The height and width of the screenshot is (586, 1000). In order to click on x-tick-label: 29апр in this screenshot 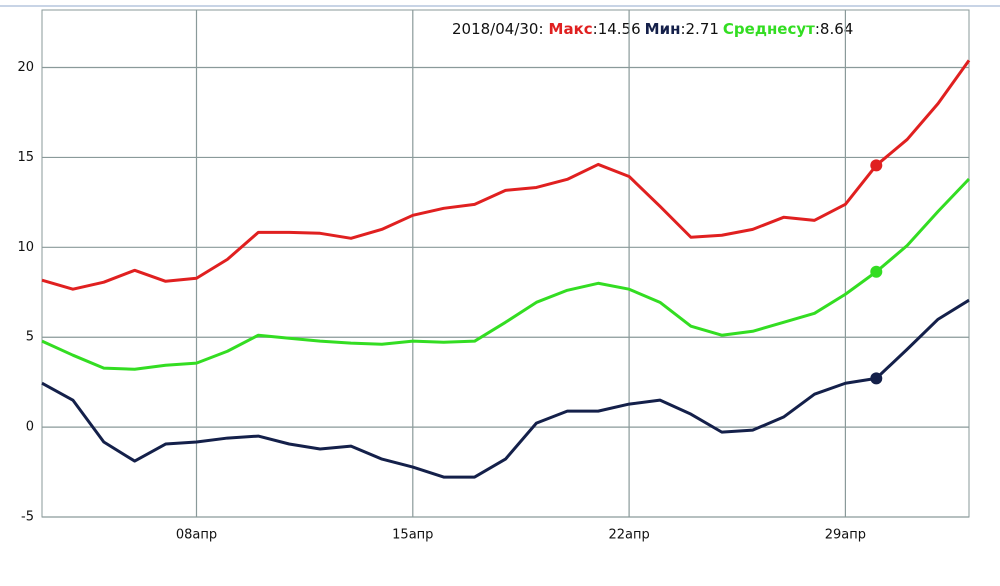, I will do `click(845, 535)`.